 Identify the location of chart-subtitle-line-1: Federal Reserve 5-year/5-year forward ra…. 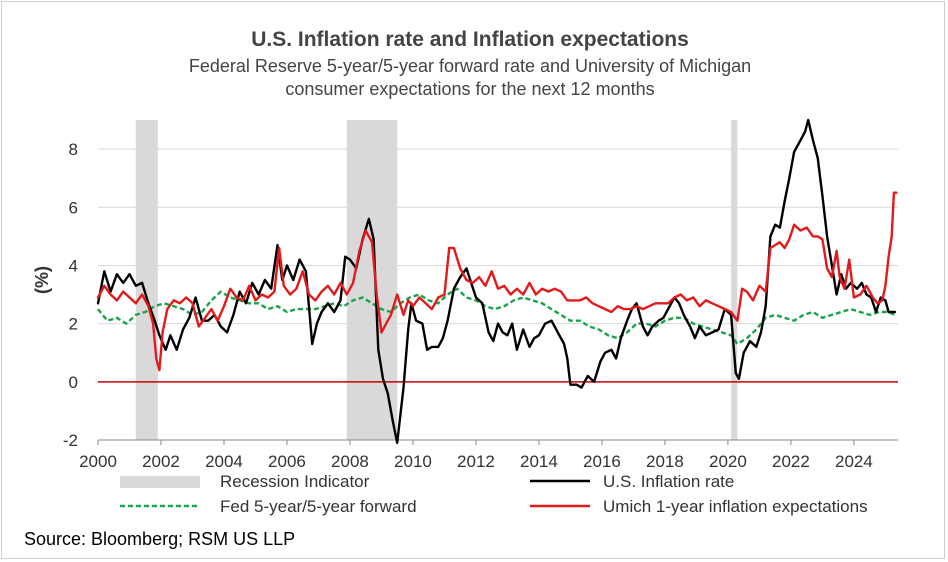
(470, 66).